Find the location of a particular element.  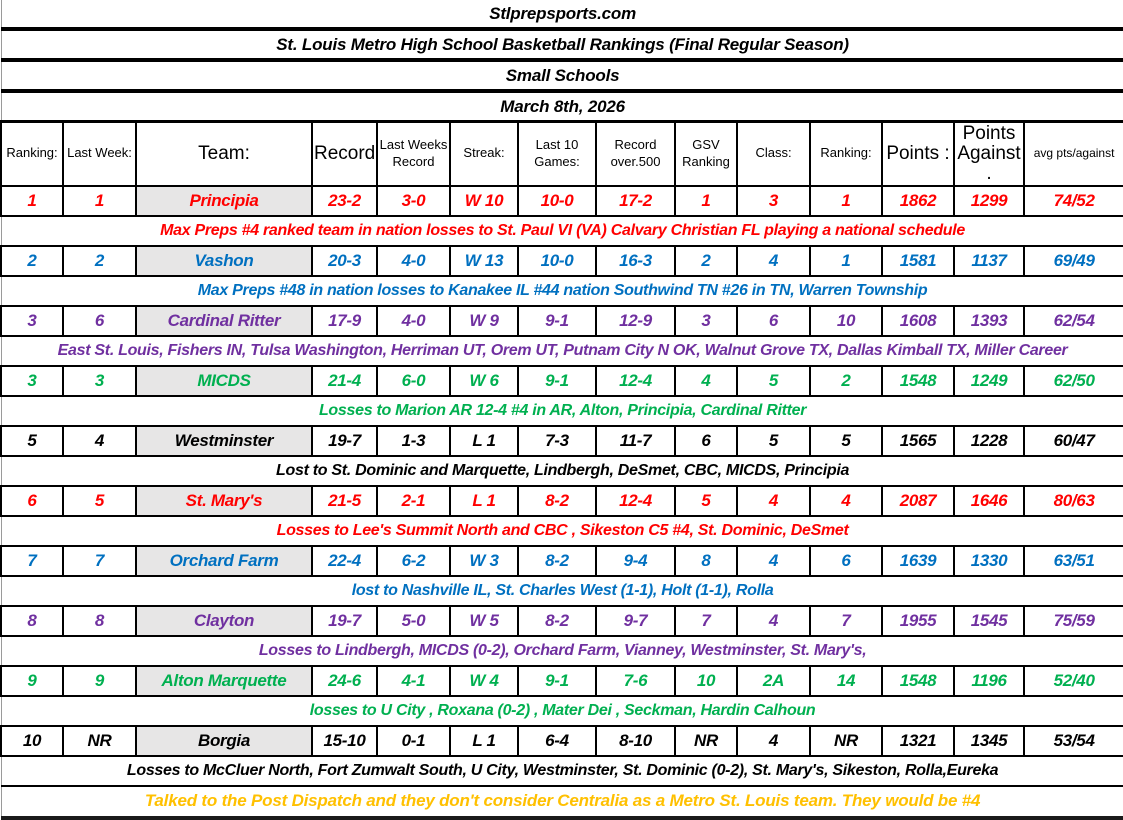

cell-gsv: 7 is located at coordinates (706, 620).